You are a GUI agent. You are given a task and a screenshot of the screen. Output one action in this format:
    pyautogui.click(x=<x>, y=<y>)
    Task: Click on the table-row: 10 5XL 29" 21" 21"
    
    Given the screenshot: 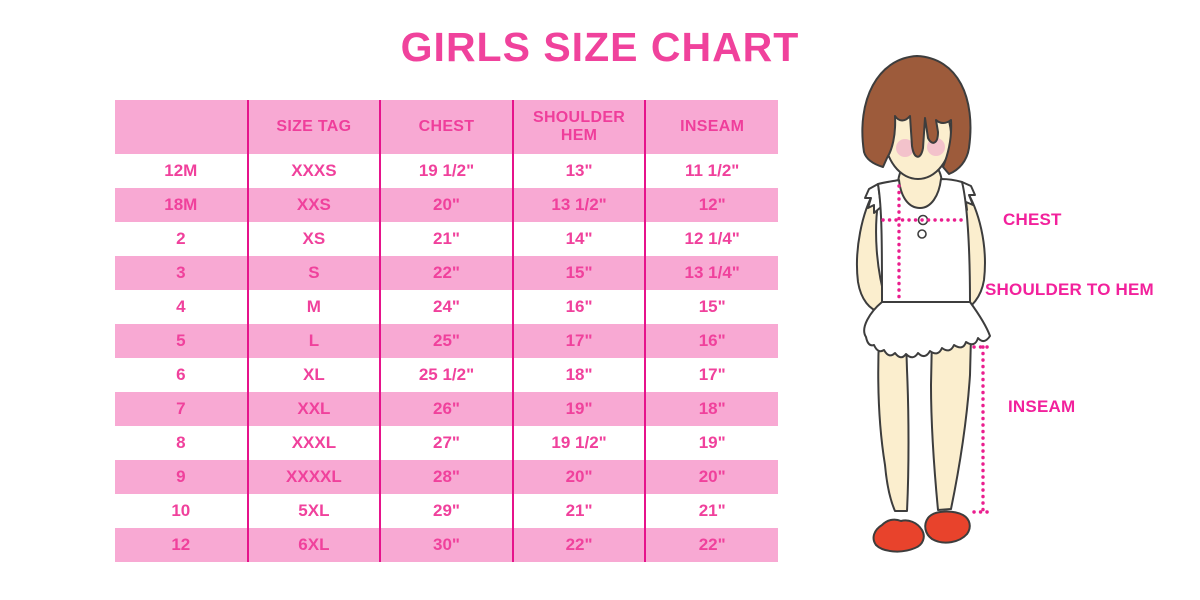 What is the action you would take?
    pyautogui.click(x=446, y=511)
    